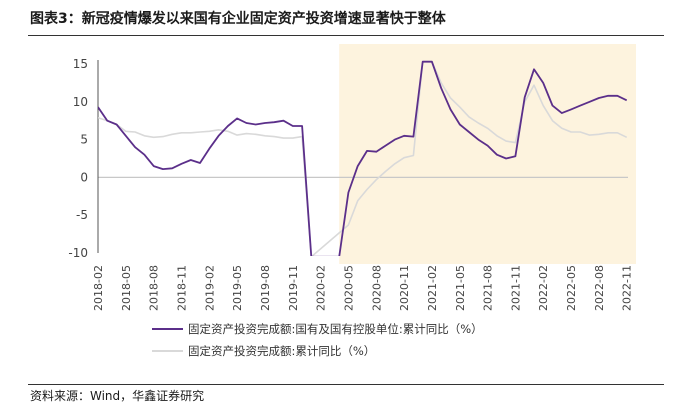 Image resolution: width=676 pixels, height=406 pixels. Describe the element at coordinates (181, 288) in the screenshot. I see `x-tick-label: 2018-11` at that location.